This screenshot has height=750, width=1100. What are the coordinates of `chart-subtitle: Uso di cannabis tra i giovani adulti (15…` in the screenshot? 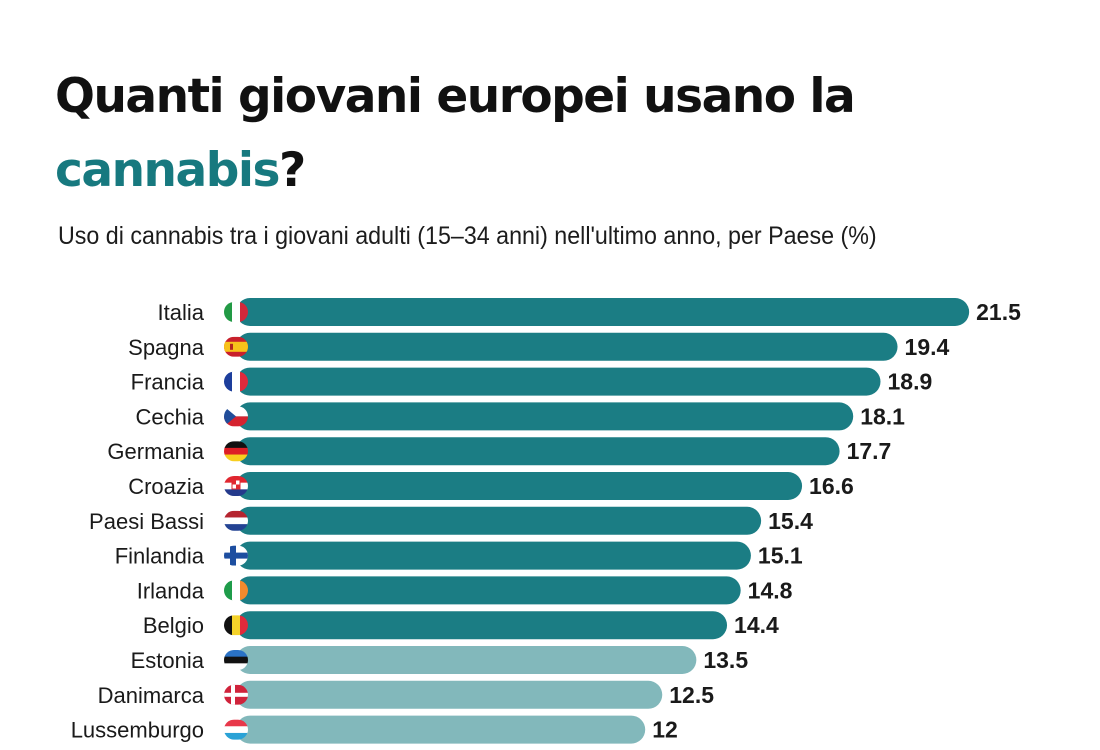 It's located at (467, 236).